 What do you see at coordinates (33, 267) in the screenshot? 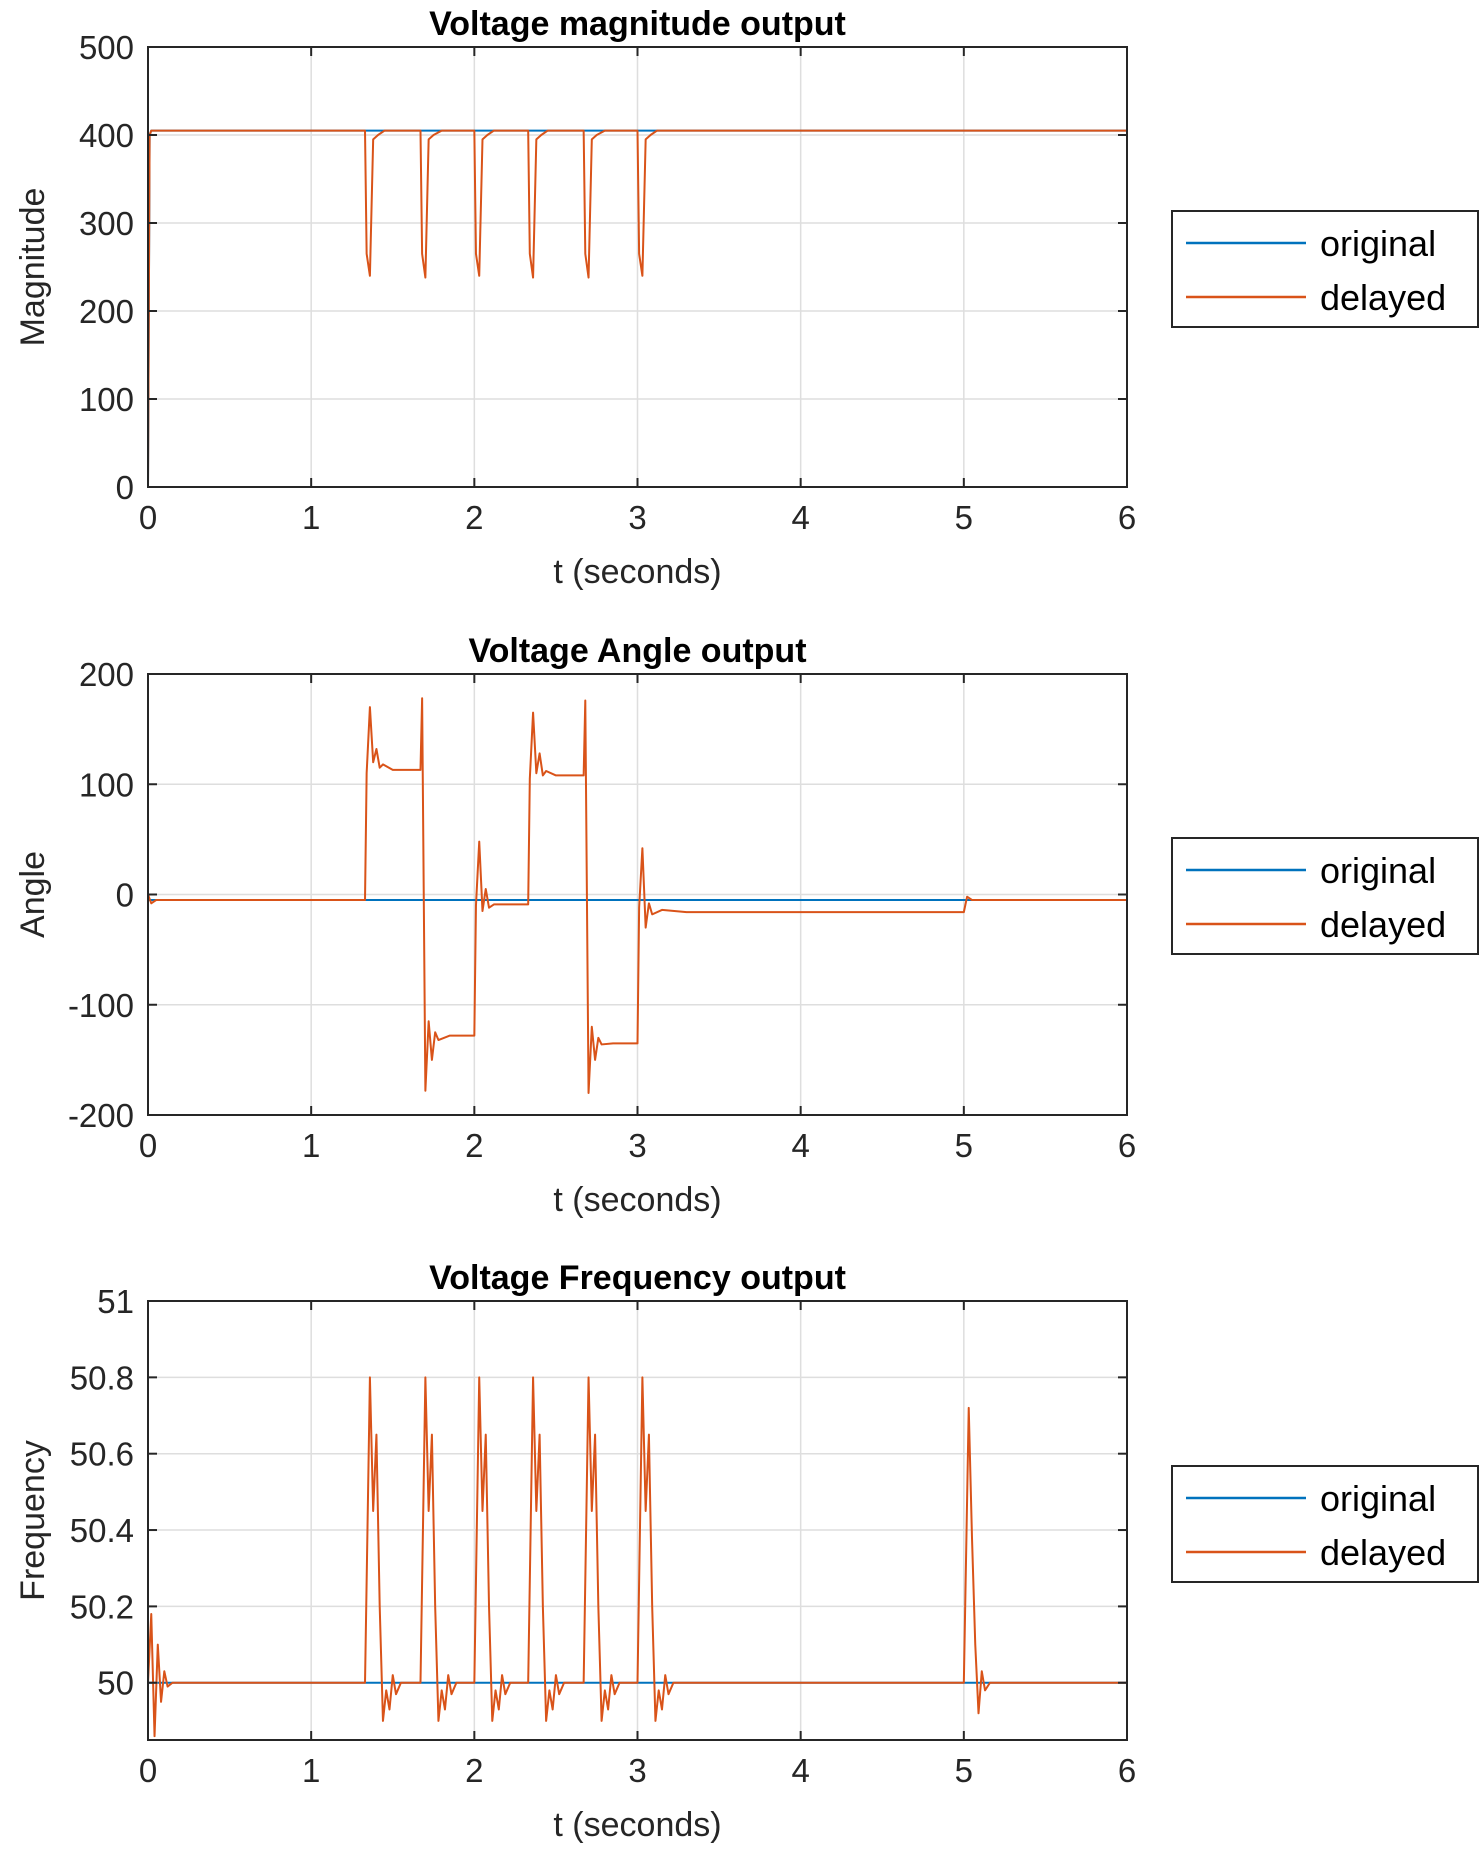
I see `y-axis-label: Magnitude` at bounding box center [33, 267].